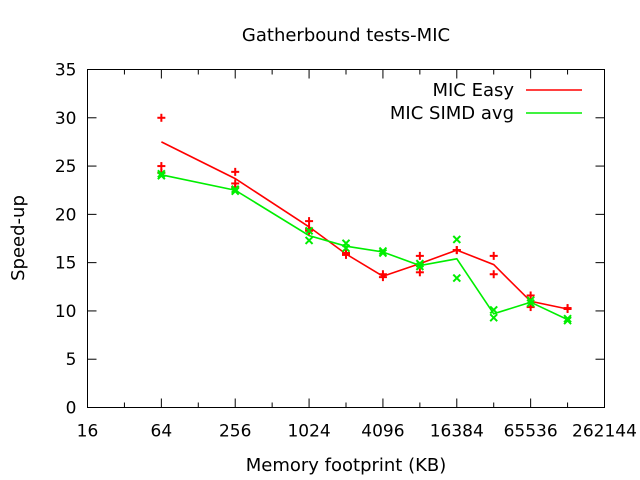 This screenshot has height=480, width=640. What do you see at coordinates (71, 409) in the screenshot?
I see `y-tick-label: 0` at bounding box center [71, 409].